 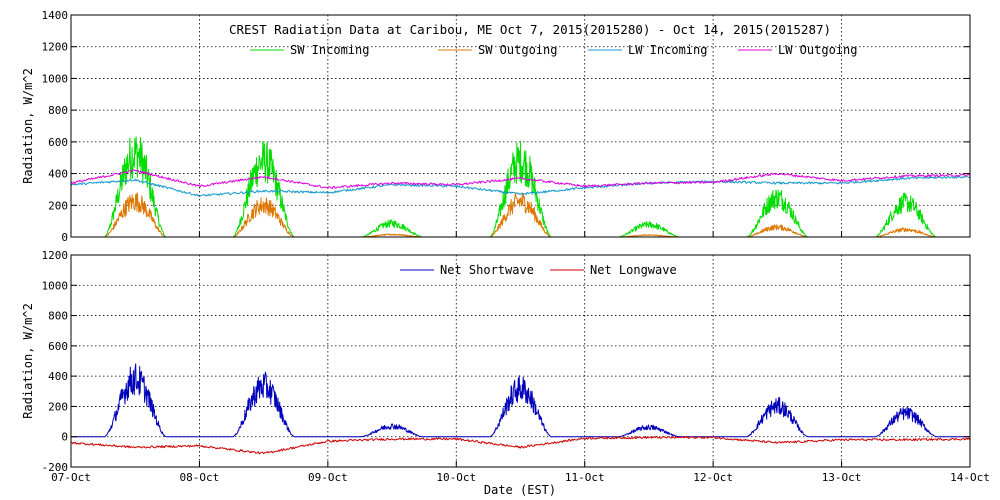 I want to click on top-y-axis-label: Radiation, W/m^2, so click(x=28, y=126).